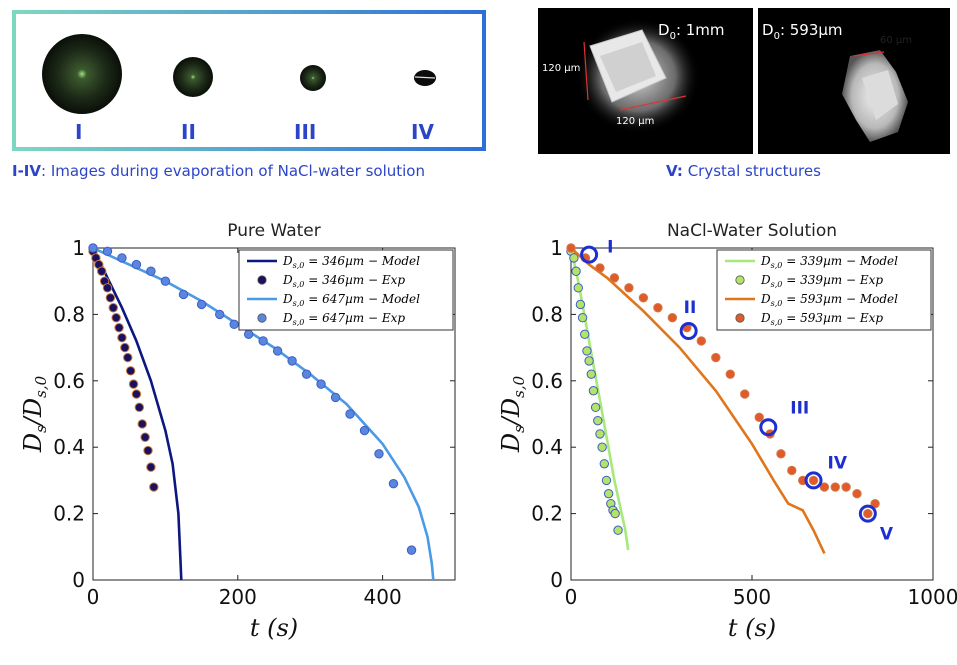  I want to click on legend-label: Ds,0 = 647µm − Exp, so click(343, 319).